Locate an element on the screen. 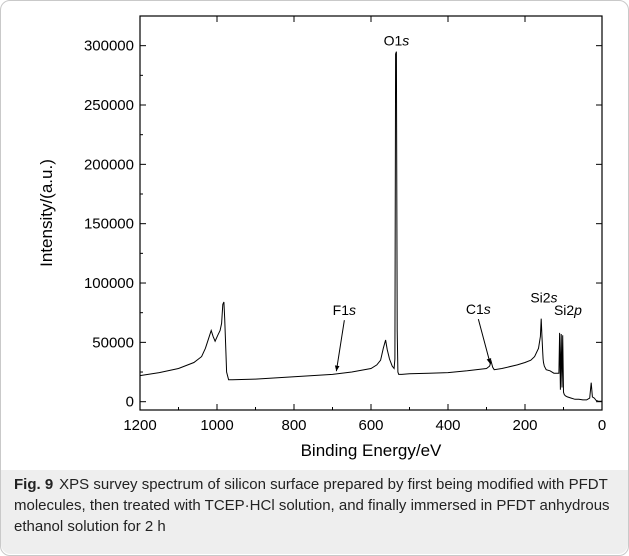 Image resolution: width=629 pixels, height=556 pixels. peak-label: O1s is located at coordinates (397, 41).